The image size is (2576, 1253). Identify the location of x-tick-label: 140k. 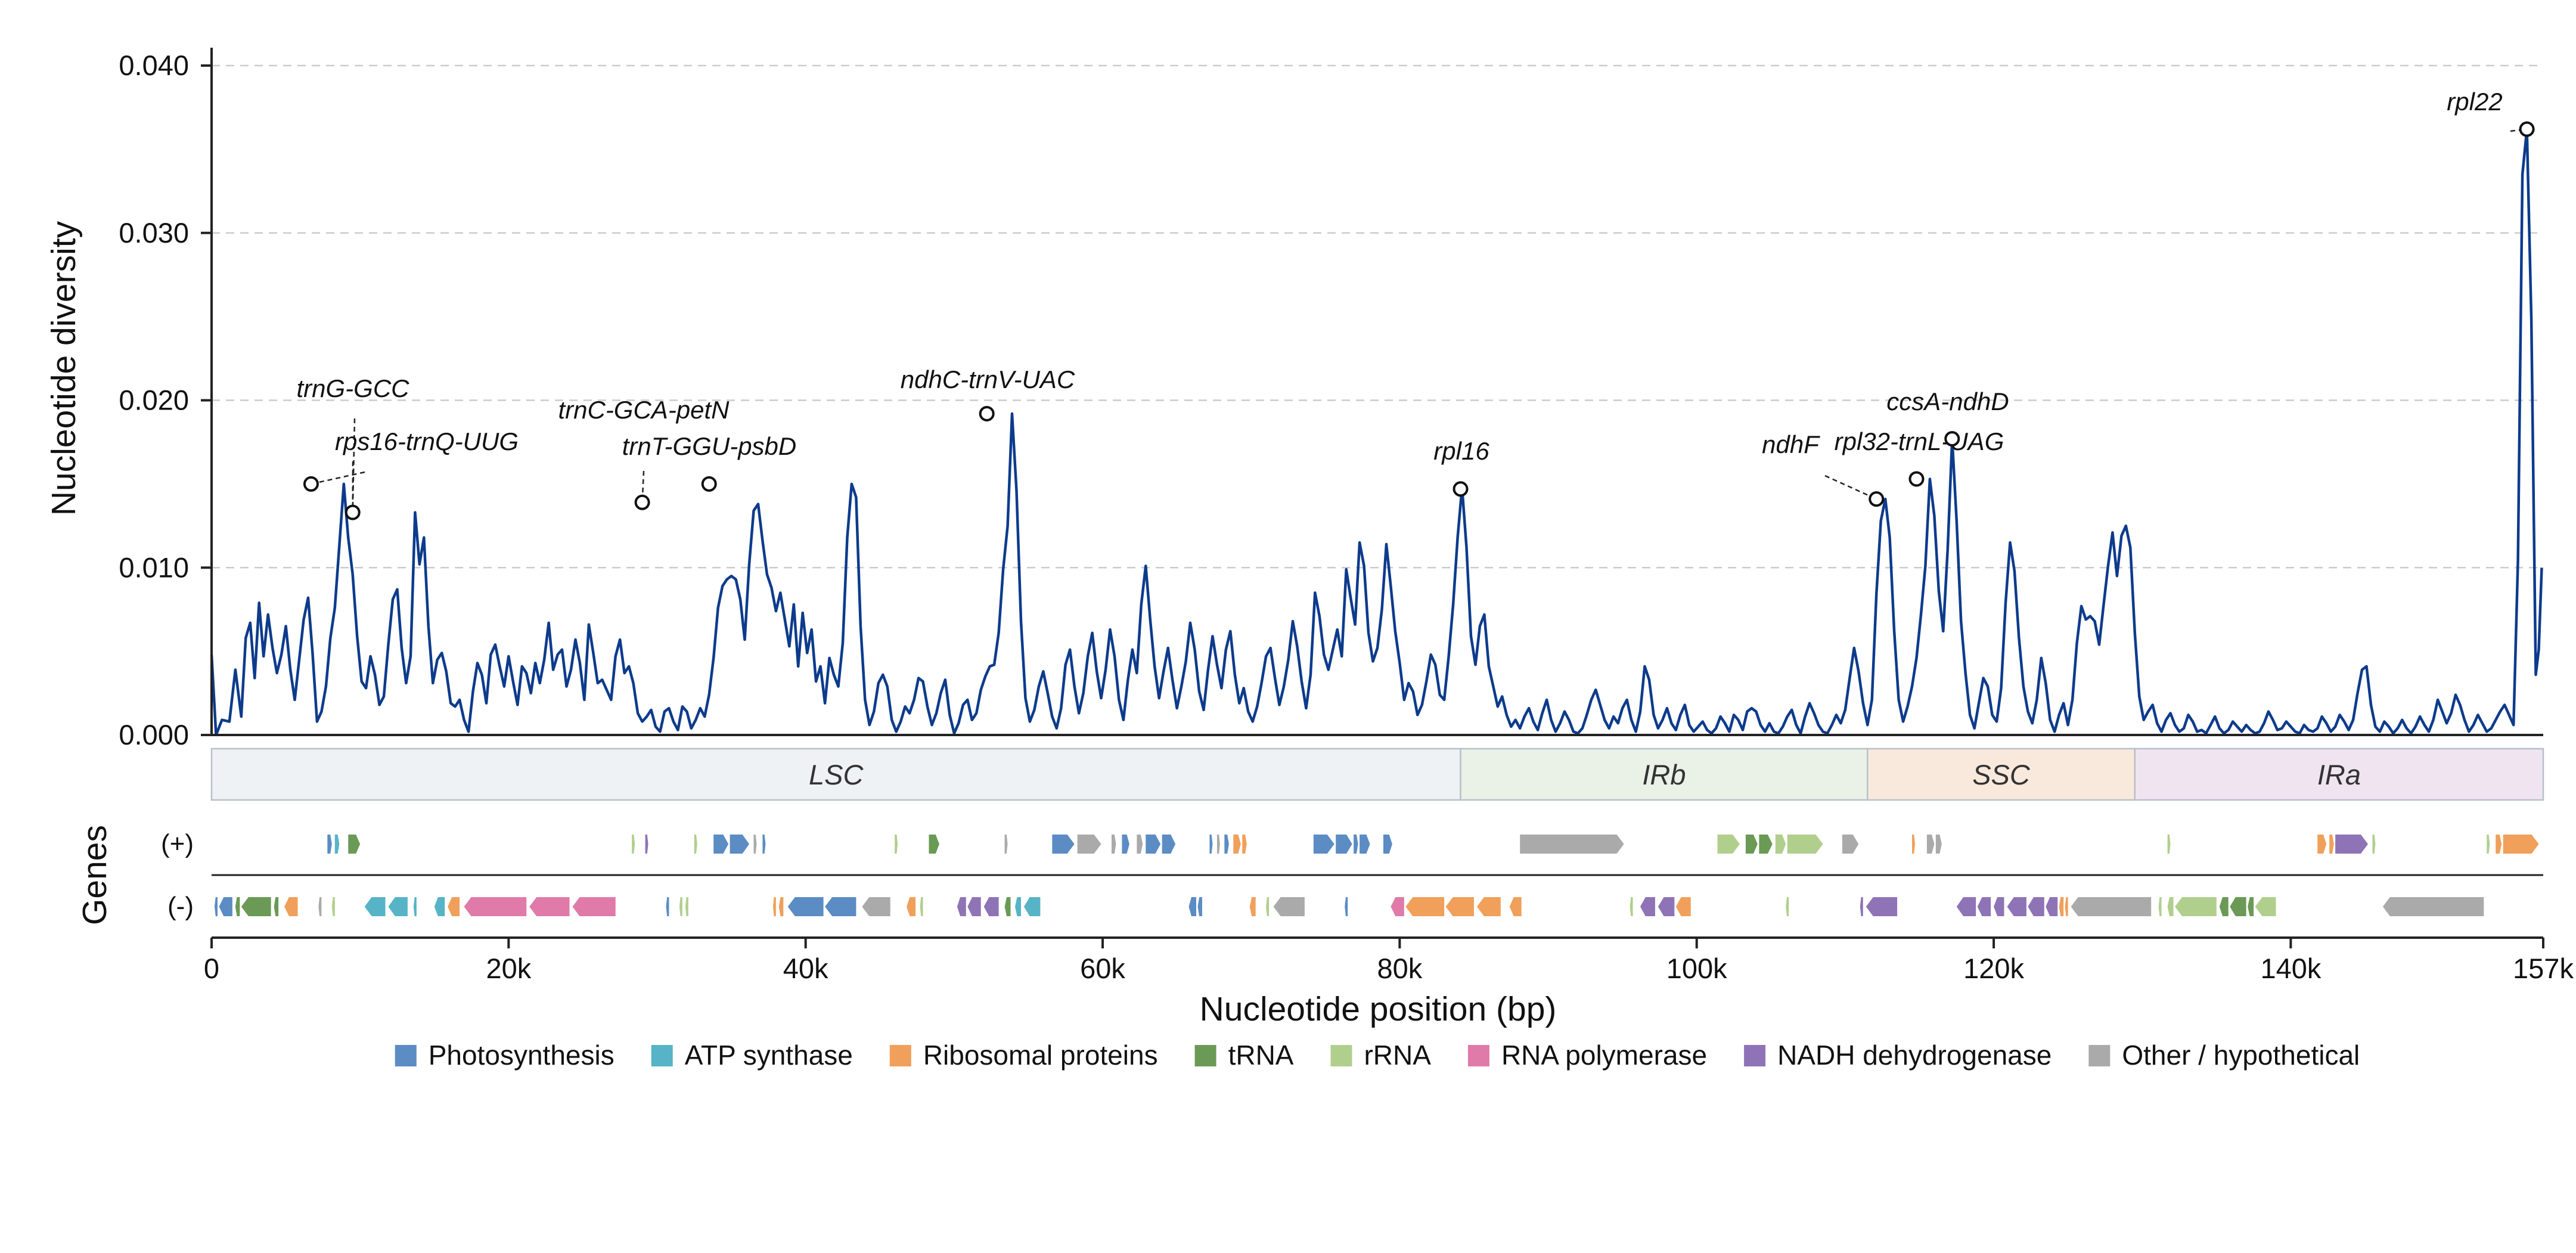
(2291, 968).